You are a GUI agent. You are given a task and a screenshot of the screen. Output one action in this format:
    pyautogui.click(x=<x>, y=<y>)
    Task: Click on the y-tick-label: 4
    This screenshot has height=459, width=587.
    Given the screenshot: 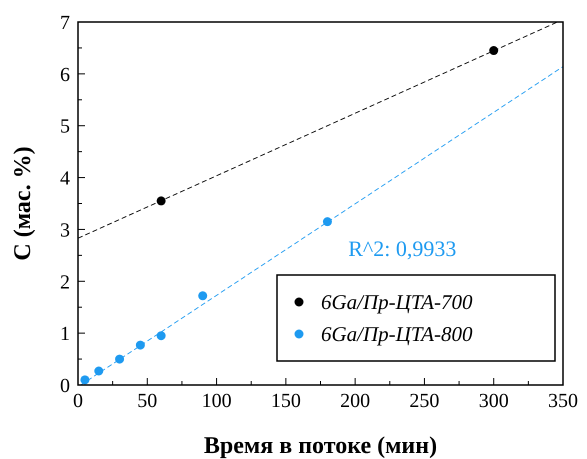 What is the action you would take?
    pyautogui.click(x=65, y=179)
    